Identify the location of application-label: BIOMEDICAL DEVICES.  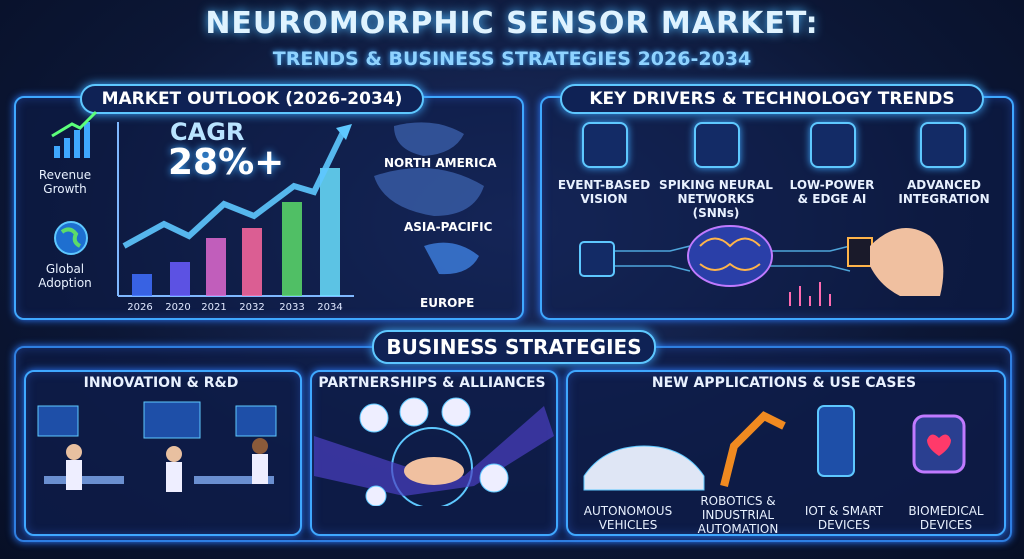
(946, 518).